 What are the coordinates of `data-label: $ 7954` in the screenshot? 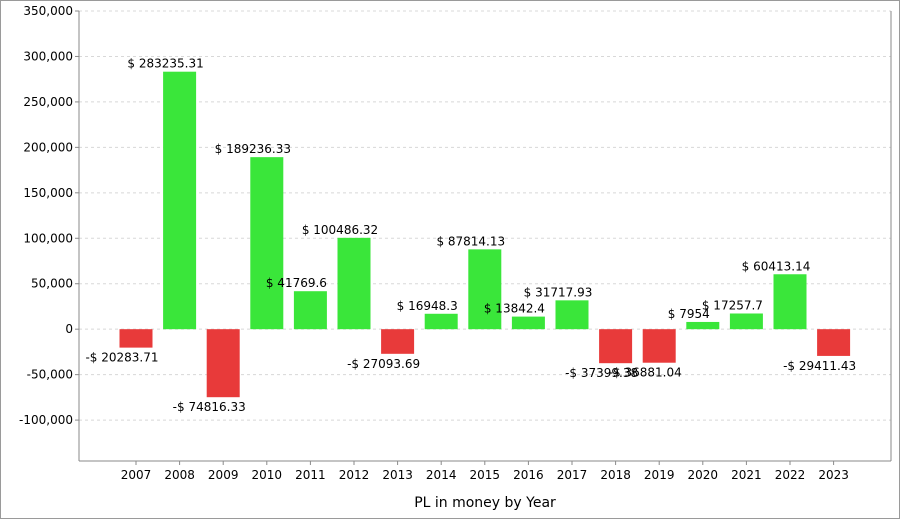 It's located at (689, 314).